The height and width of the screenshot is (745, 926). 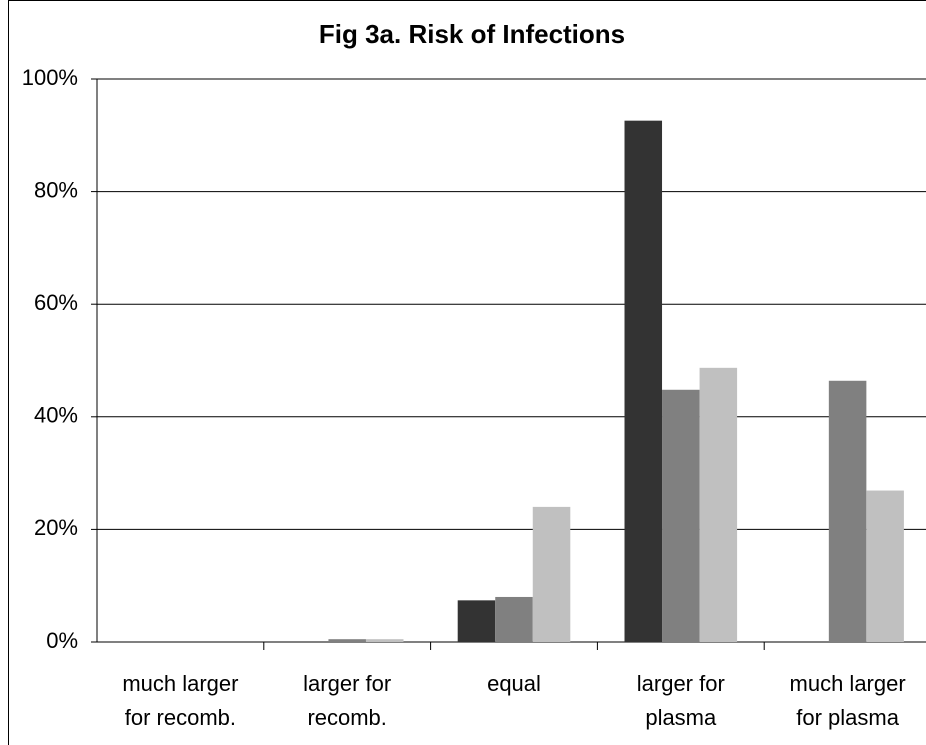 What do you see at coordinates (62, 640) in the screenshot?
I see `y-tick-label: 0%` at bounding box center [62, 640].